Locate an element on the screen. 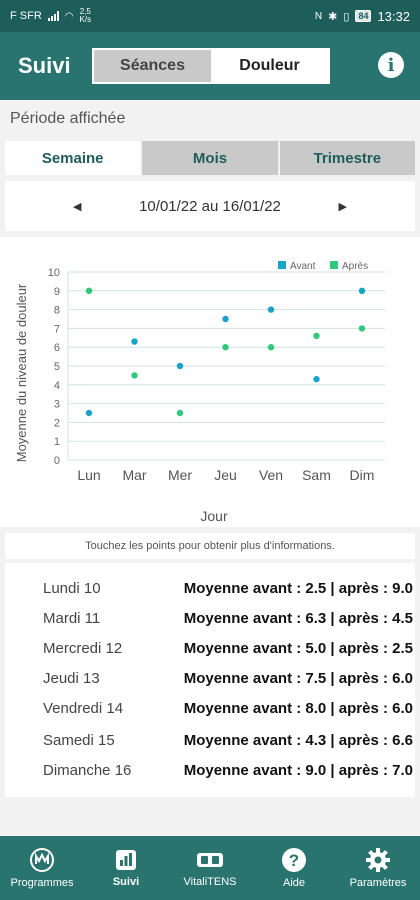 The width and height of the screenshot is (420, 900). next-arrow-icon: ▶ is located at coordinates (342, 206).